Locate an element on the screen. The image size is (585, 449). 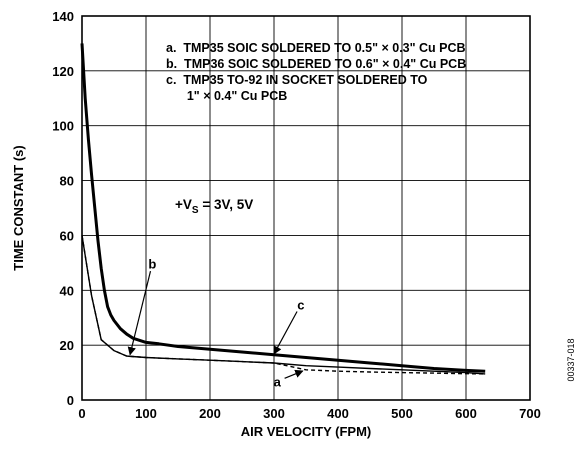
x-tick-label: 200 is located at coordinates (210, 413).